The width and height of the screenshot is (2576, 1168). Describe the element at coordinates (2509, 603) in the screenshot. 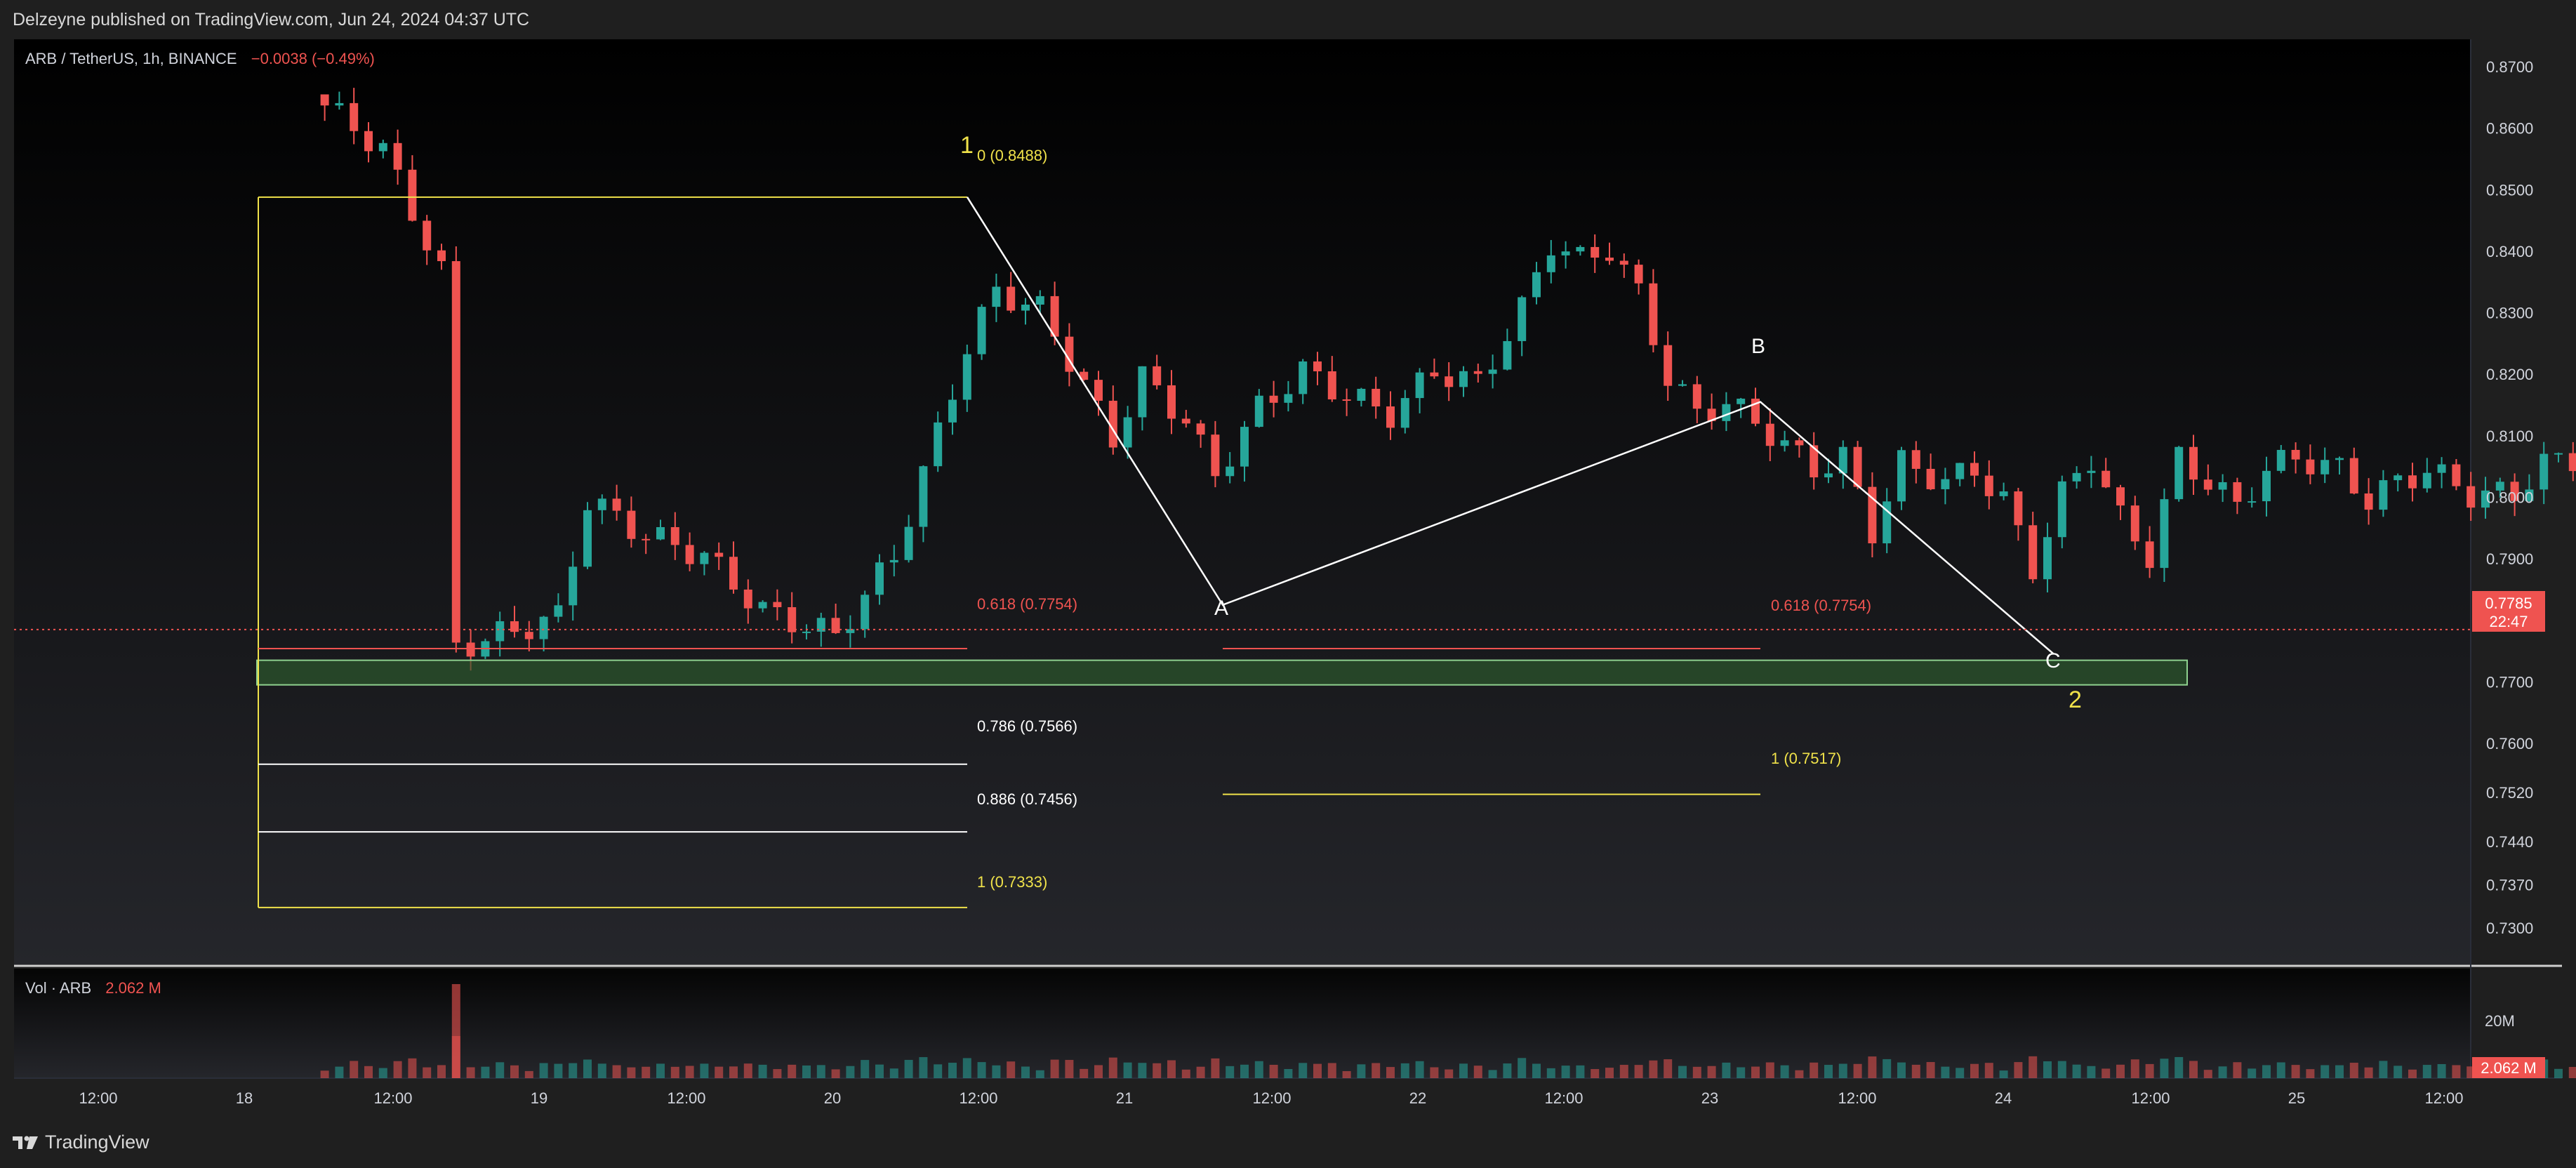

I see `last-price-text: 0.7785` at that location.